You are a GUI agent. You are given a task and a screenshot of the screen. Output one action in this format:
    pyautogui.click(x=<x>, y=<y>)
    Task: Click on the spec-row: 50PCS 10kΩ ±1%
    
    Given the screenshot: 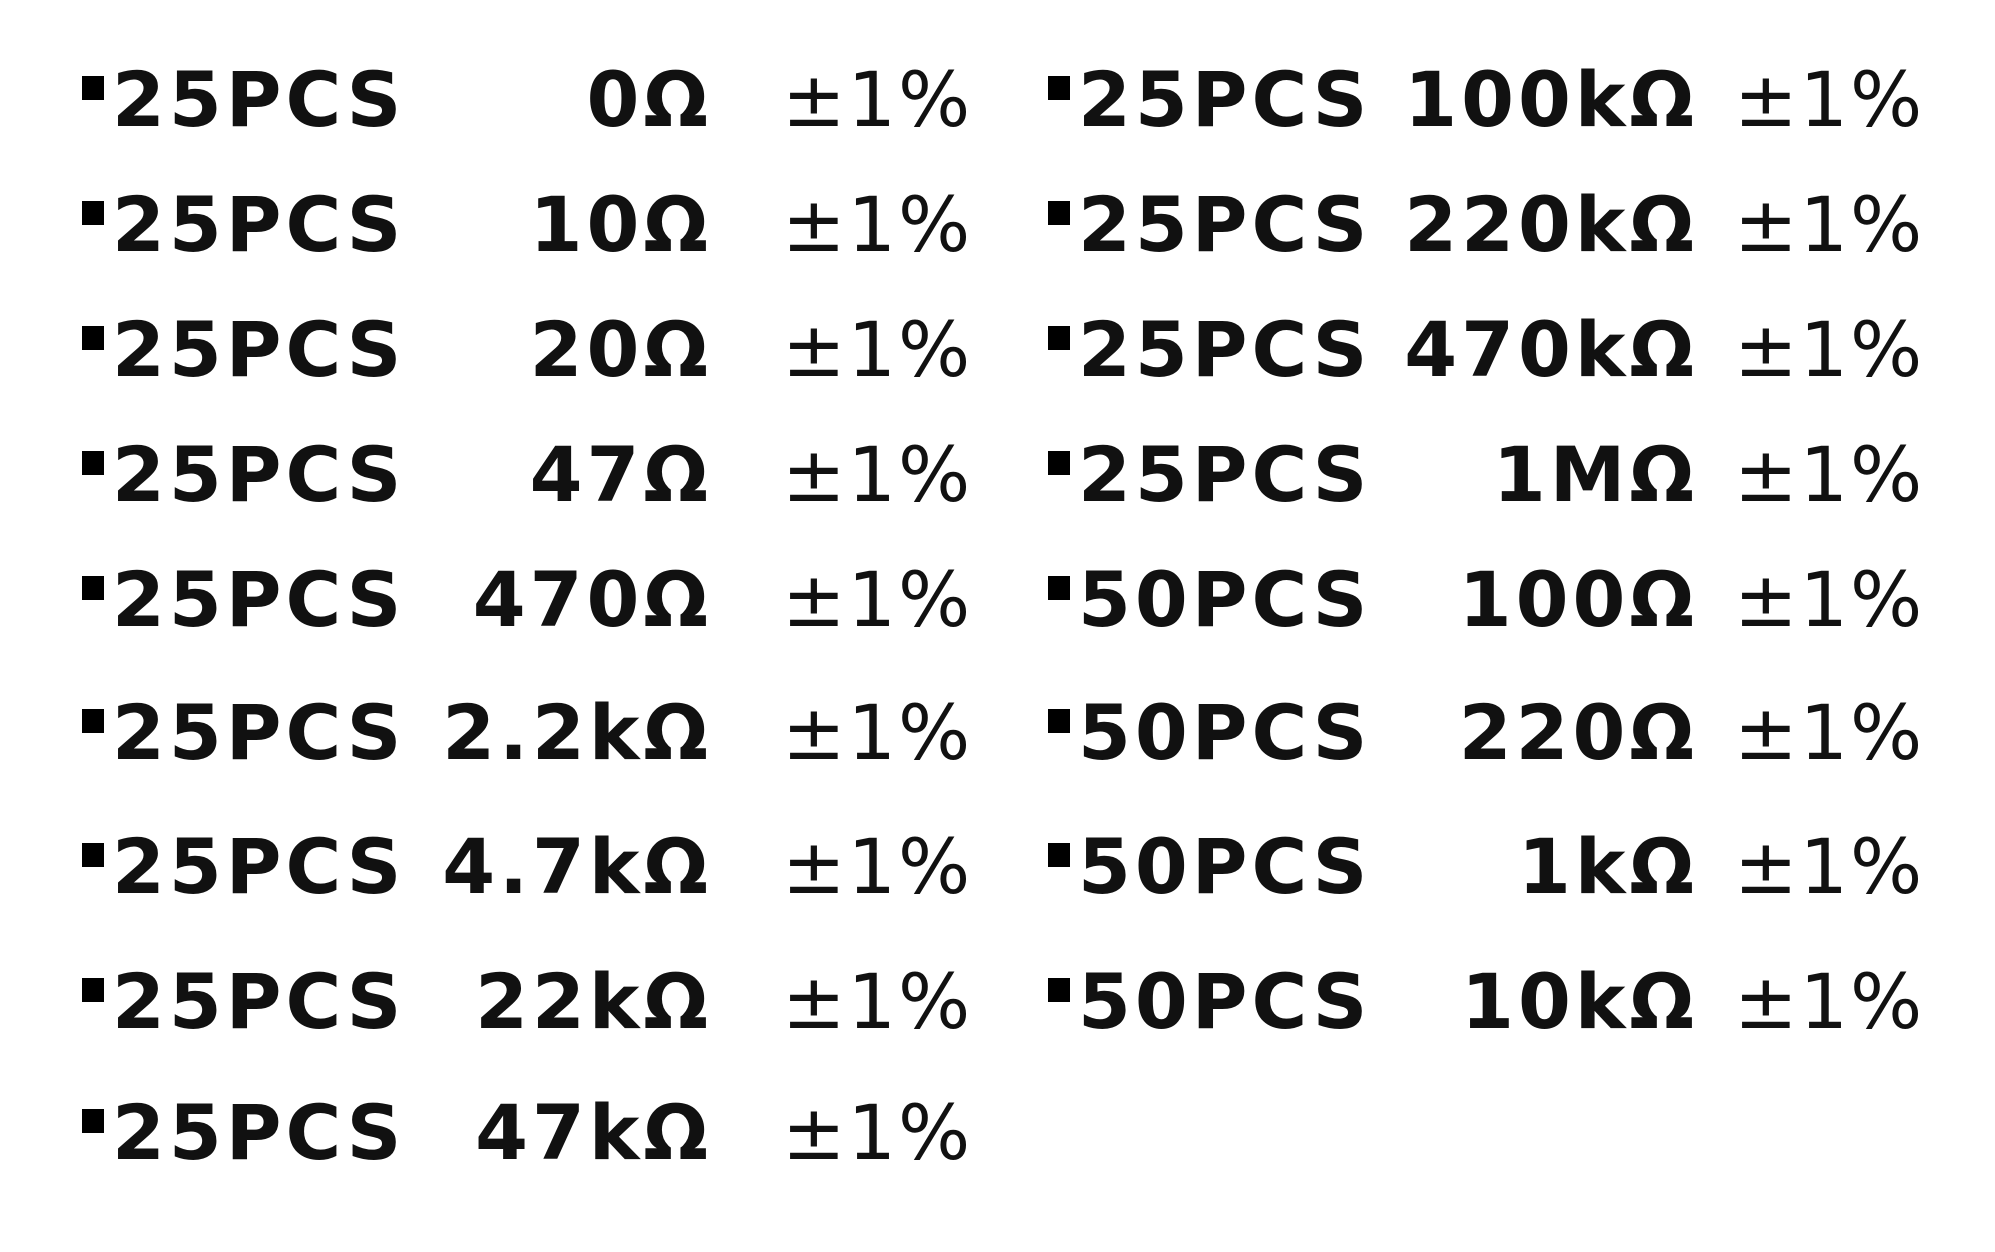 What is the action you would take?
    pyautogui.click(x=1486, y=1002)
    